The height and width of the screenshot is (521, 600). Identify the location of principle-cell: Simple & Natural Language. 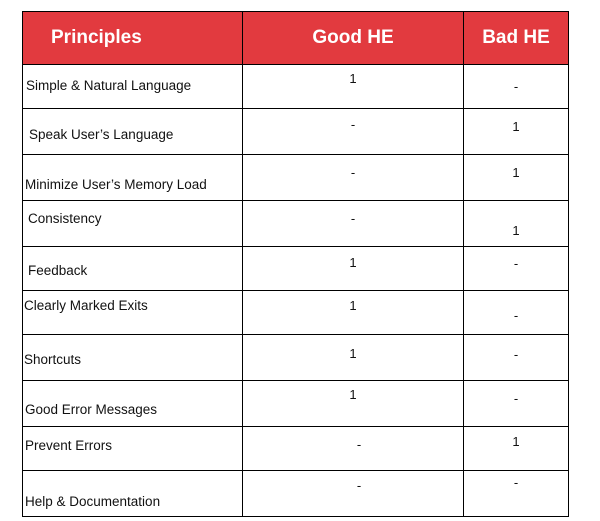
(132, 86).